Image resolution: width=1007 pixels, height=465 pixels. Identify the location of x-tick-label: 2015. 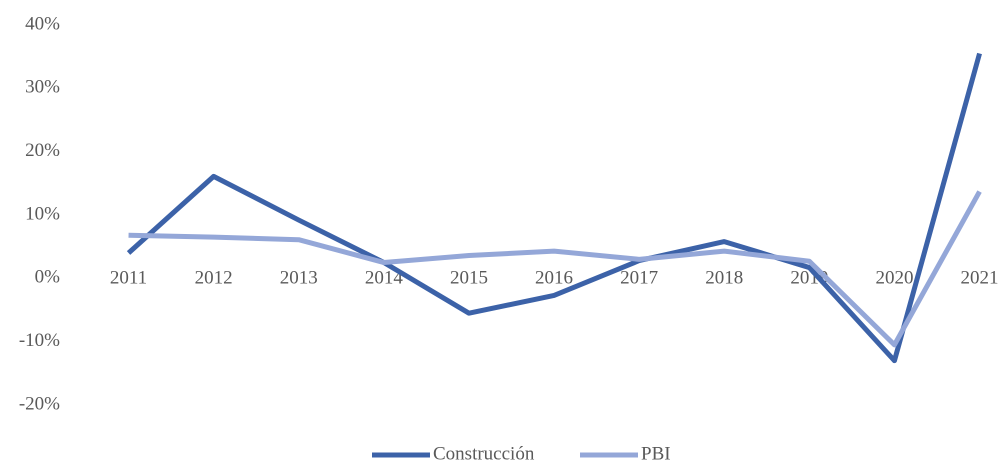
(469, 278).